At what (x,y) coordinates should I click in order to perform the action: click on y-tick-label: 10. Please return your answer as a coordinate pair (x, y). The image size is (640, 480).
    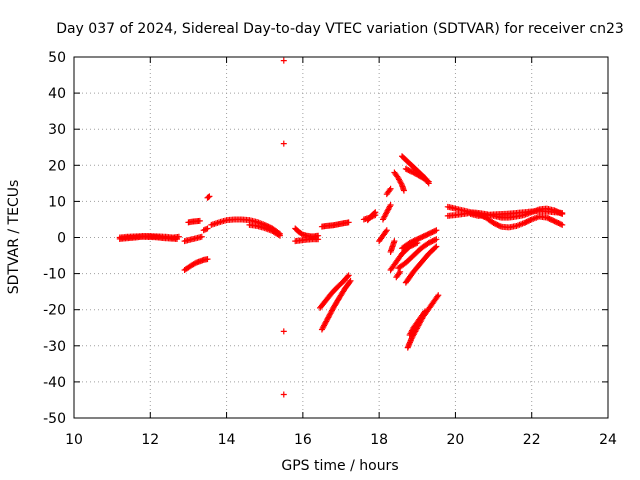
    Looking at the image, I should click on (57, 202).